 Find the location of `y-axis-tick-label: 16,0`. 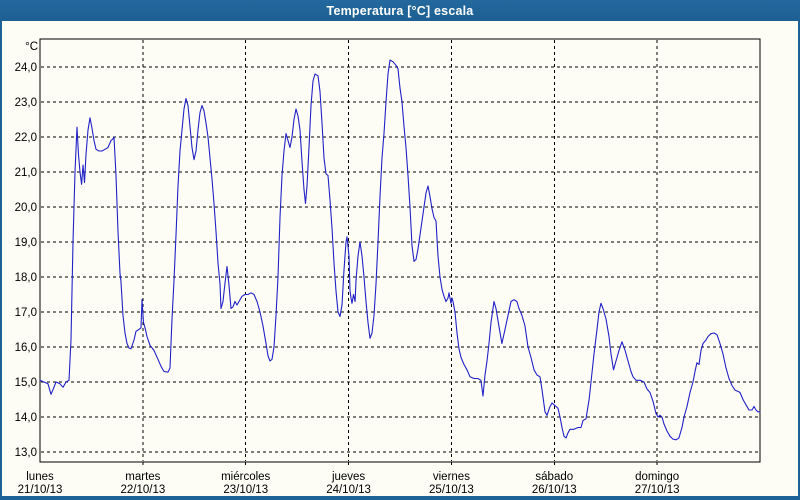

y-axis-tick-label: 16,0 is located at coordinates (26, 348).